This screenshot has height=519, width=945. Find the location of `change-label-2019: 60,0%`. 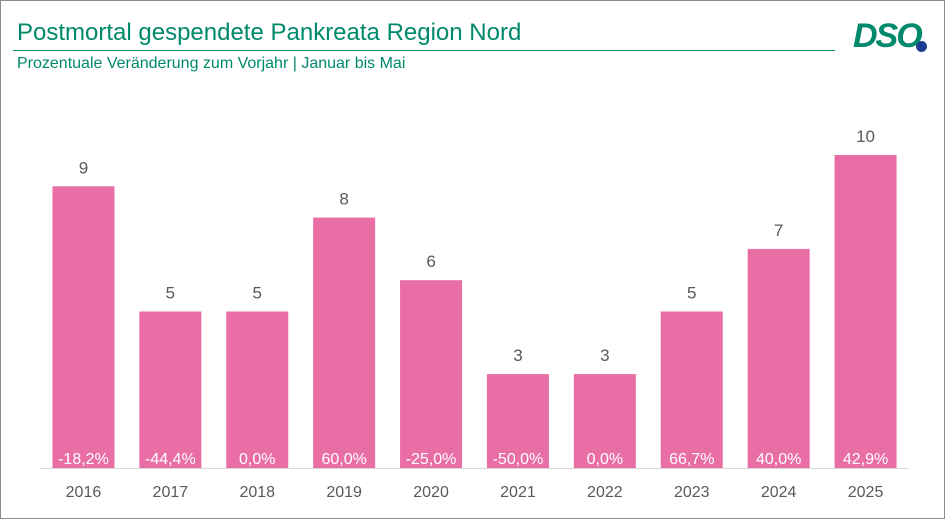

change-label-2019: 60,0% is located at coordinates (343, 459).